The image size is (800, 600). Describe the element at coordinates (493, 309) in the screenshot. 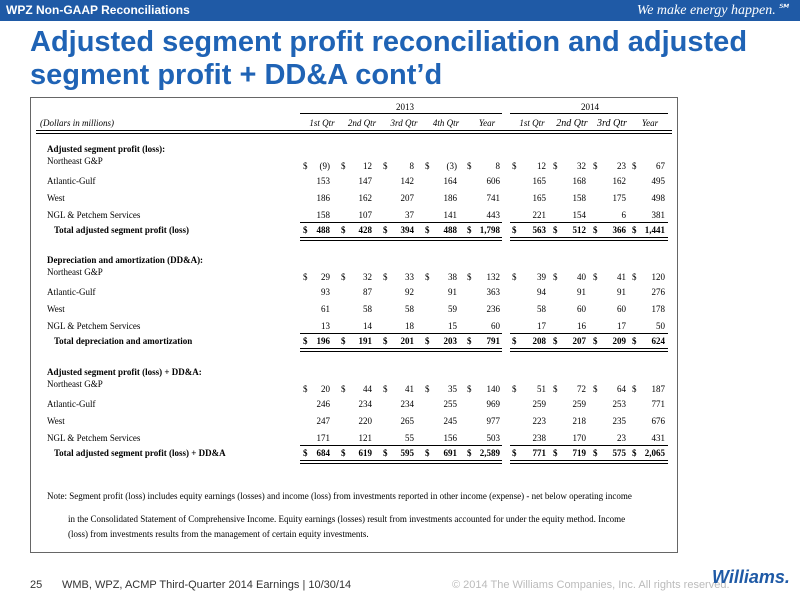

I see `cell-value: 236` at that location.